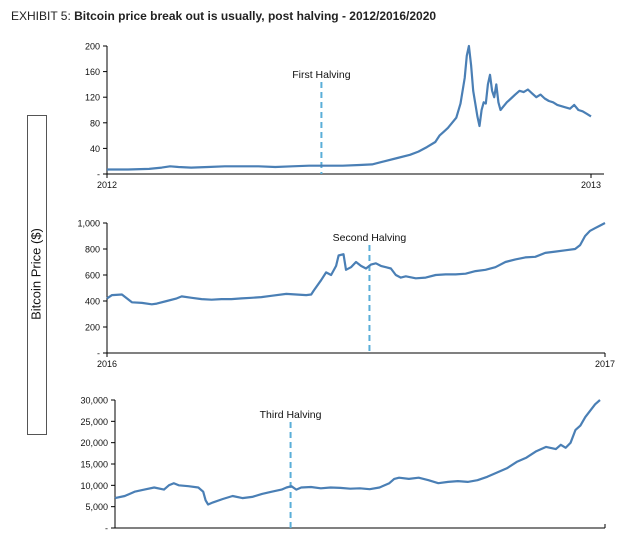  What do you see at coordinates (95, 149) in the screenshot?
I see `y-tick-label: 40` at bounding box center [95, 149].